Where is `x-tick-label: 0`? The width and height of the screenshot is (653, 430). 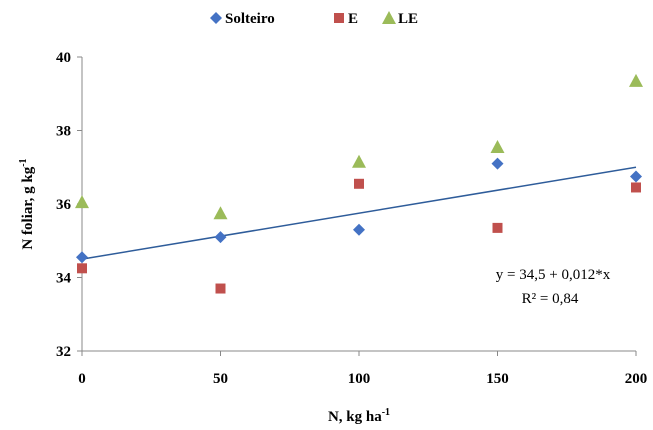
x-tick-label: 0 is located at coordinates (82, 379).